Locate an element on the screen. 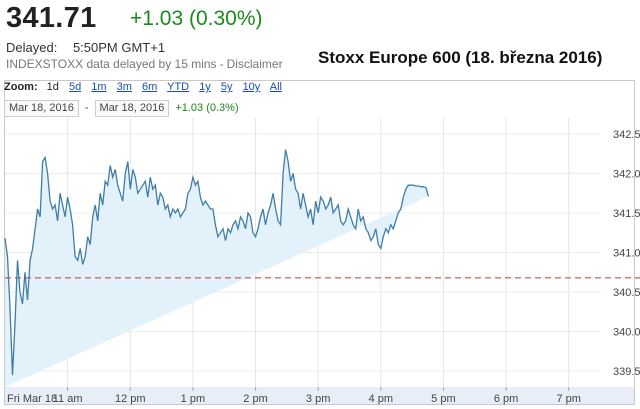 The width and height of the screenshot is (640, 409). x-tick-label: 11 am is located at coordinates (68, 399).